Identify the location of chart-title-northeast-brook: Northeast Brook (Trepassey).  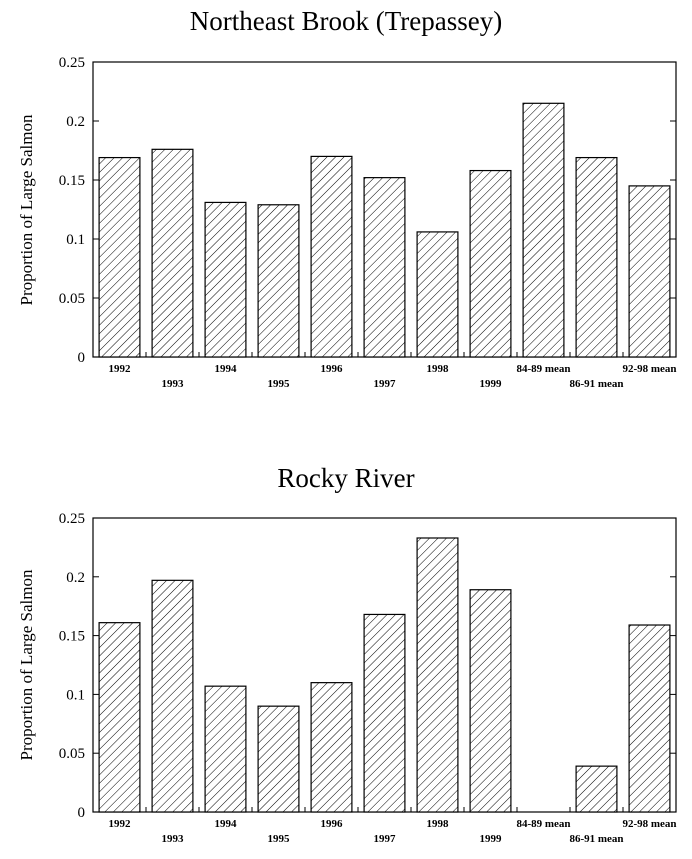
(346, 21).